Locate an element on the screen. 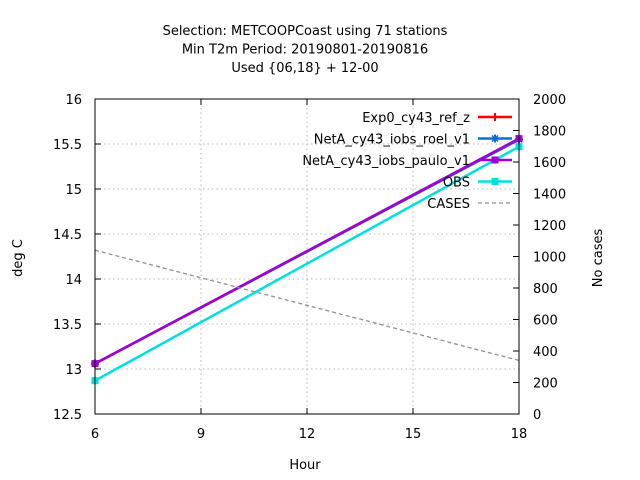  y2-tick-label: 400 is located at coordinates (545, 352).